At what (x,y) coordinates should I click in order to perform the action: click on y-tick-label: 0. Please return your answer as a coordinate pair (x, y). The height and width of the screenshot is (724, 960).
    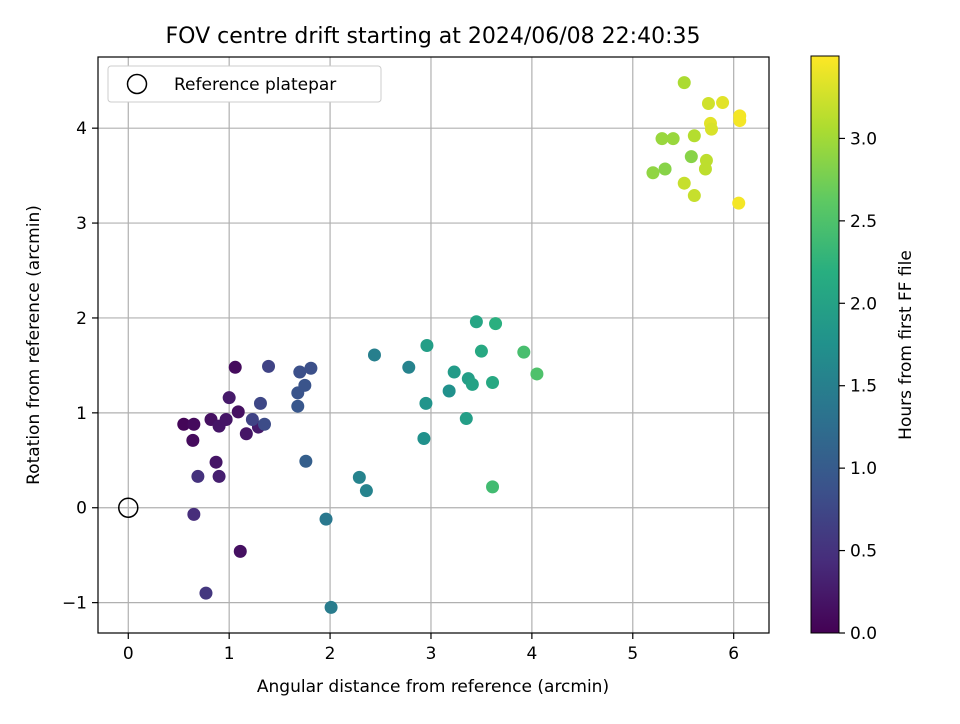
    Looking at the image, I should click on (81, 509).